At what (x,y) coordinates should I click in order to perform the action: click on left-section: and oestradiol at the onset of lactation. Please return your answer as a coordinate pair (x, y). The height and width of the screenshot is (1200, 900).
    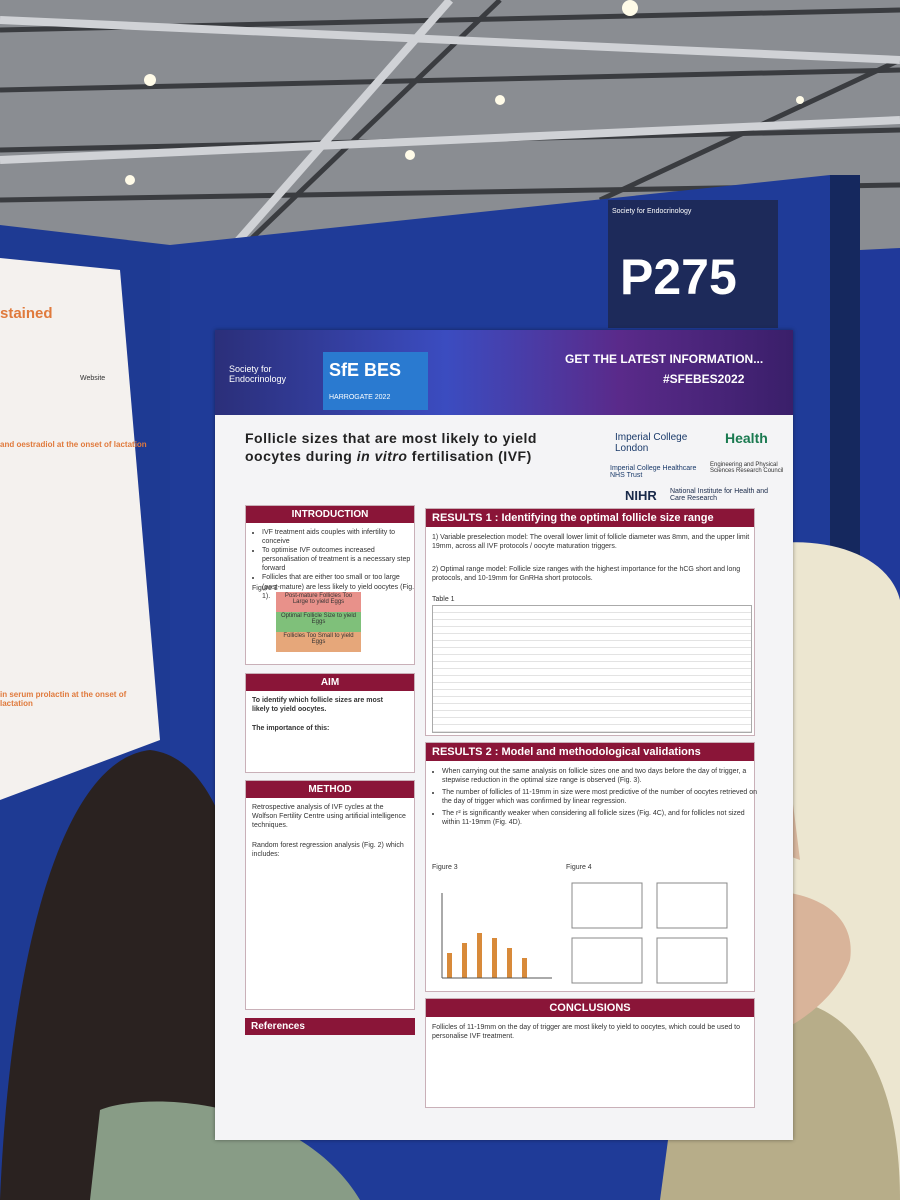
    Looking at the image, I should click on (73, 444).